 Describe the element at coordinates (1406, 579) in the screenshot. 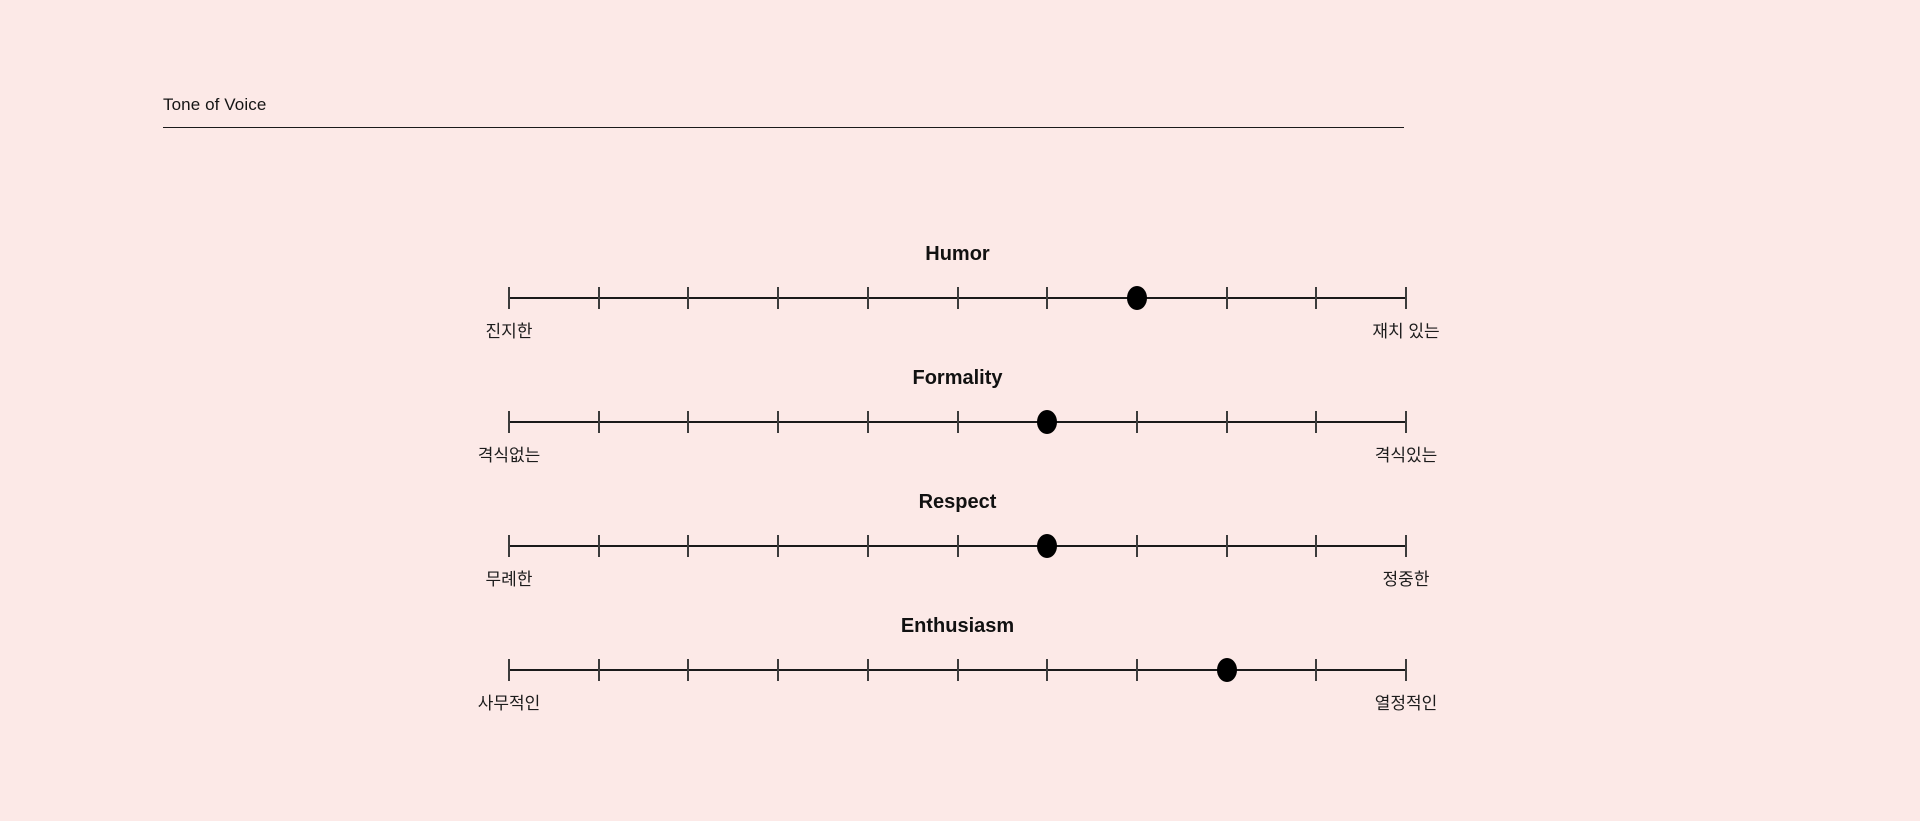

I see `slider-max-label: 정중한` at that location.